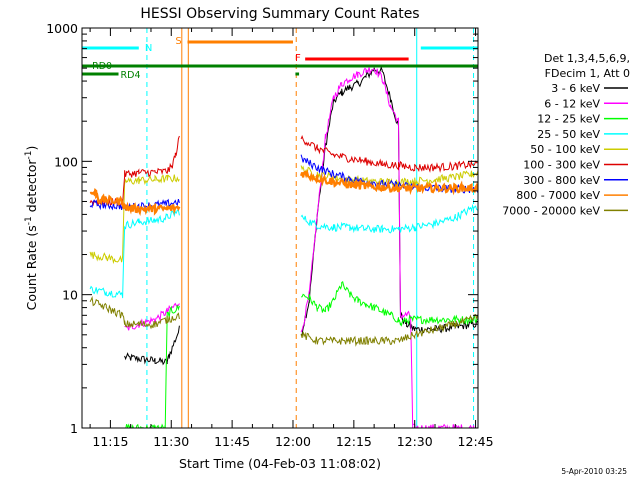 The image size is (640, 485). What do you see at coordinates (148, 48) in the screenshot?
I see `flag-label-night: N` at bounding box center [148, 48].